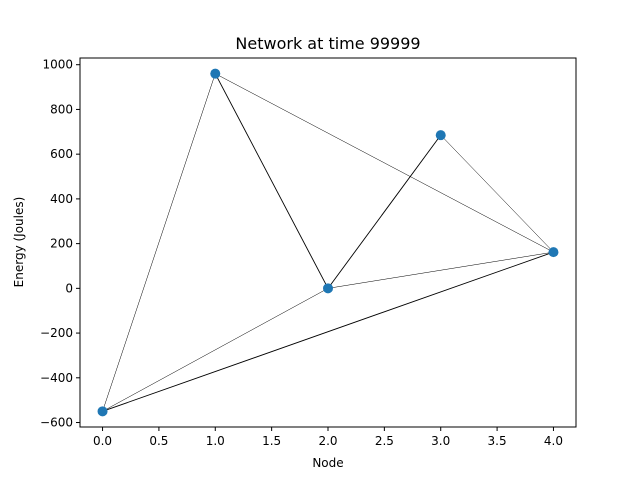 This screenshot has height=480, width=640. Describe the element at coordinates (102, 441) in the screenshot. I see `x-tick-label: 0.0` at that location.